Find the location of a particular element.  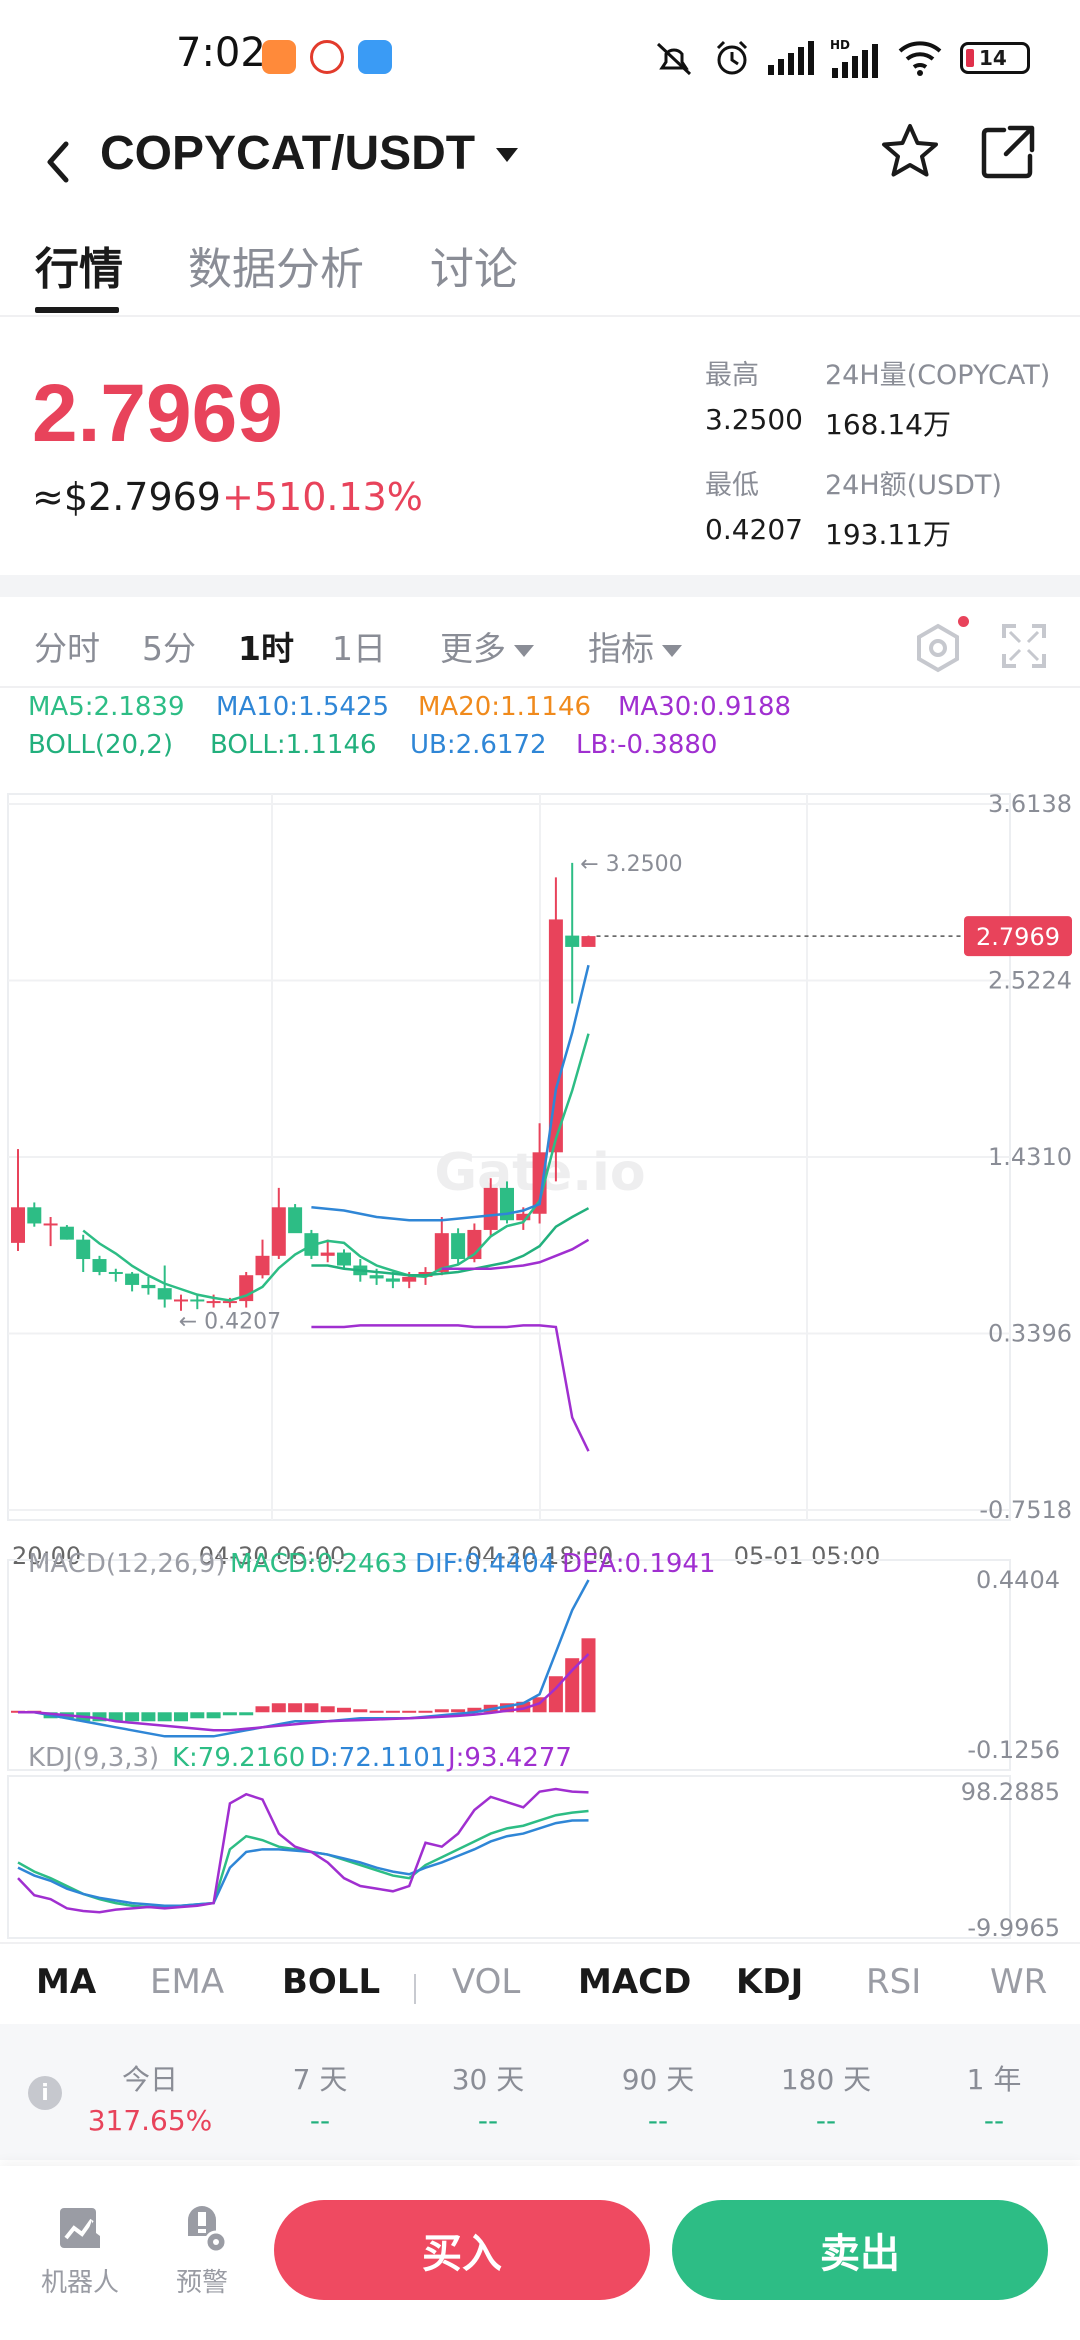

interval-more-dropdown: 更多 is located at coordinates (487, 646).